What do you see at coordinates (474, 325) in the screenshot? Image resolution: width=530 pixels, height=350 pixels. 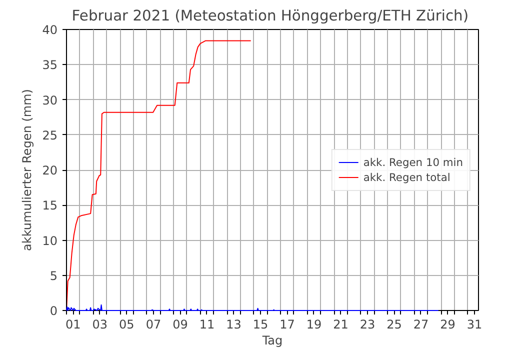 I see `x-tick-label: 31` at bounding box center [474, 325].